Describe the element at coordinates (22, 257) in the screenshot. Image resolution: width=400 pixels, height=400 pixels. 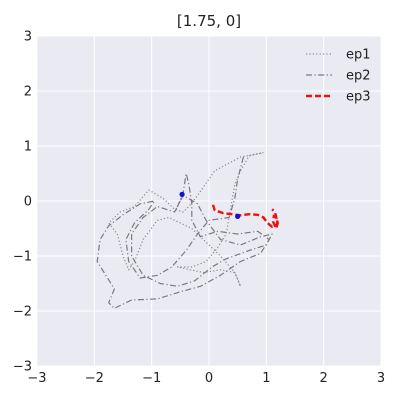
I see `y-tick-label: −1` at that location.